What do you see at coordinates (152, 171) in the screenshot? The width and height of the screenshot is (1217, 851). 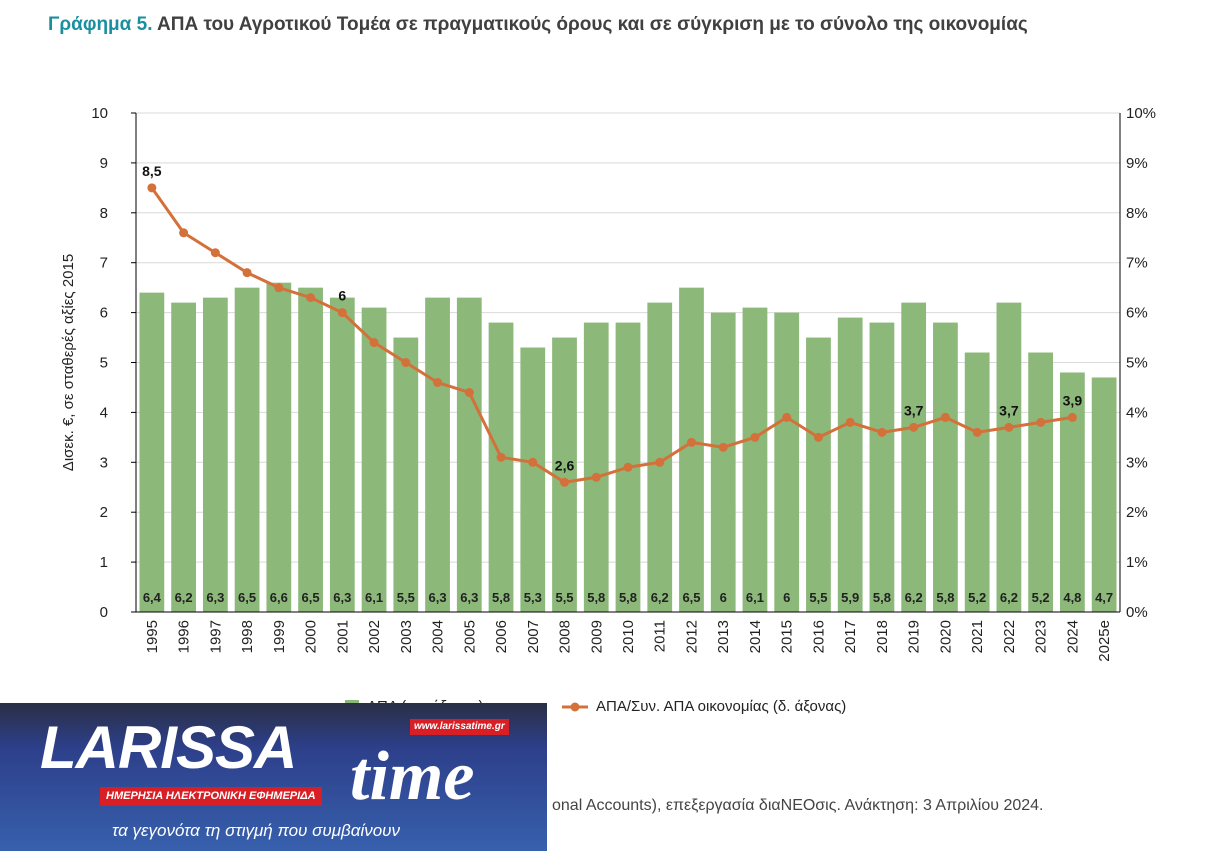 I see `line-data-label: 8,5` at bounding box center [152, 171].